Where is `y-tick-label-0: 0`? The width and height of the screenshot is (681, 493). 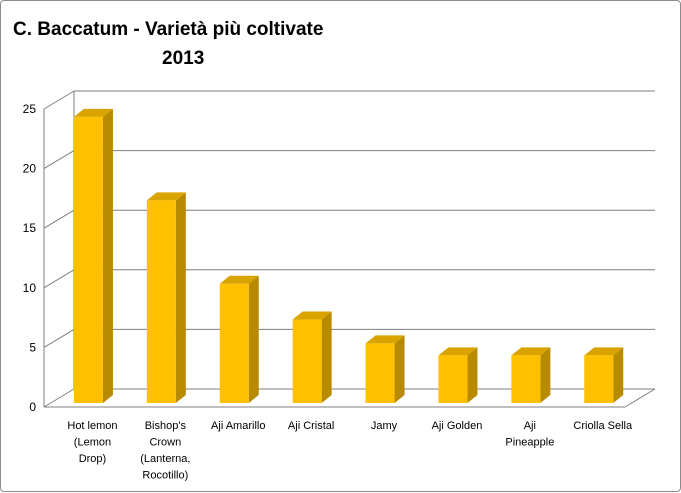 y-tick-label-0: 0 is located at coordinates (32, 407).